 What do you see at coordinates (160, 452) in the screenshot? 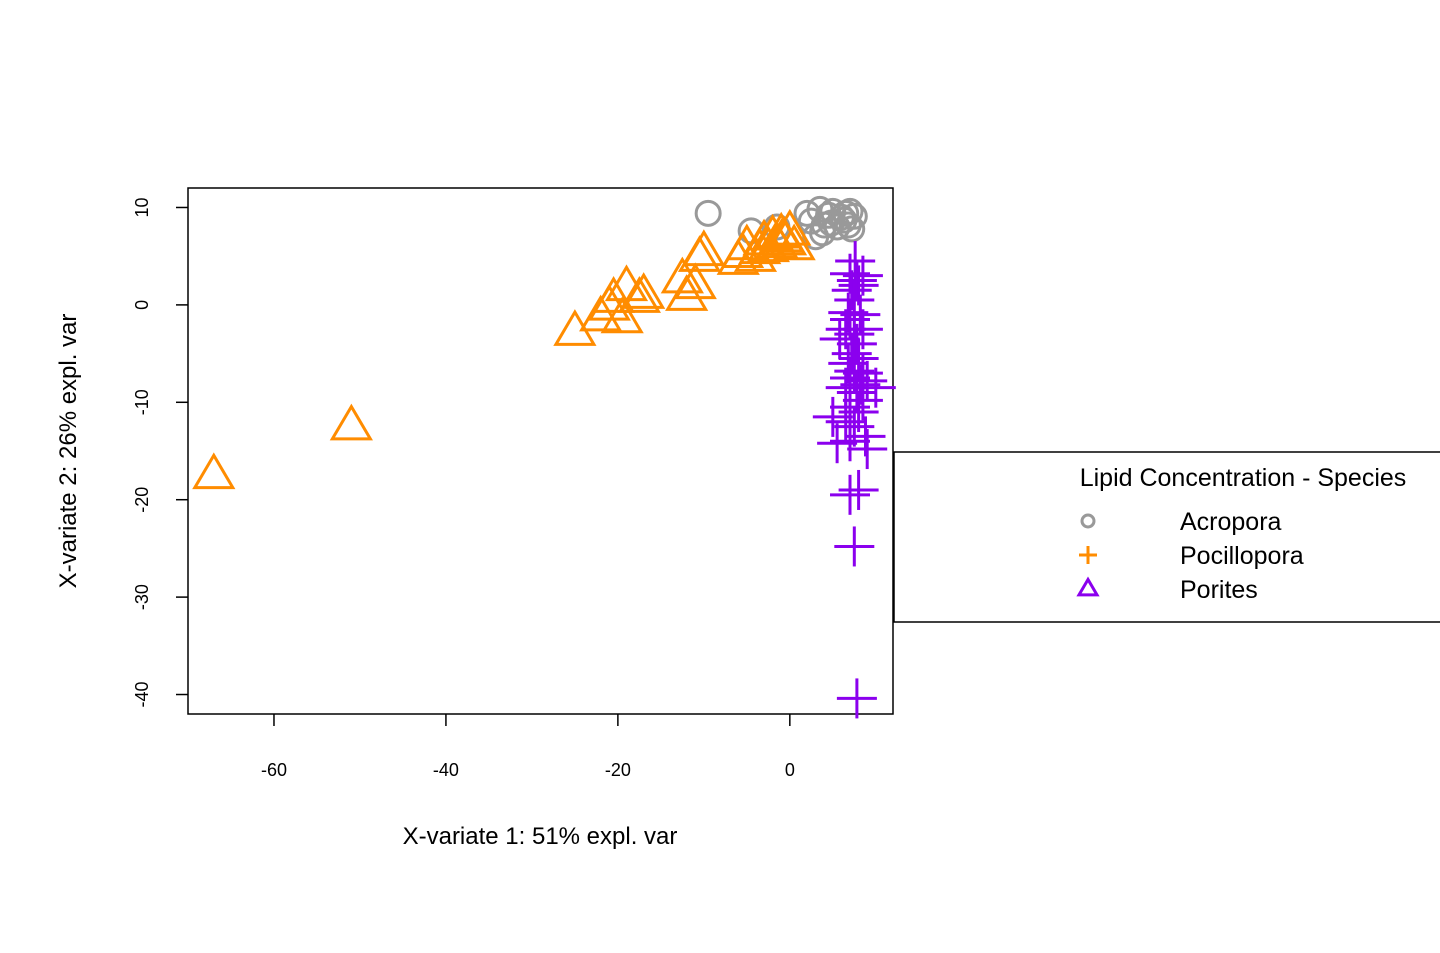
I see `y-axis: 10 0 -10 -20 -30 -40` at bounding box center [160, 452].